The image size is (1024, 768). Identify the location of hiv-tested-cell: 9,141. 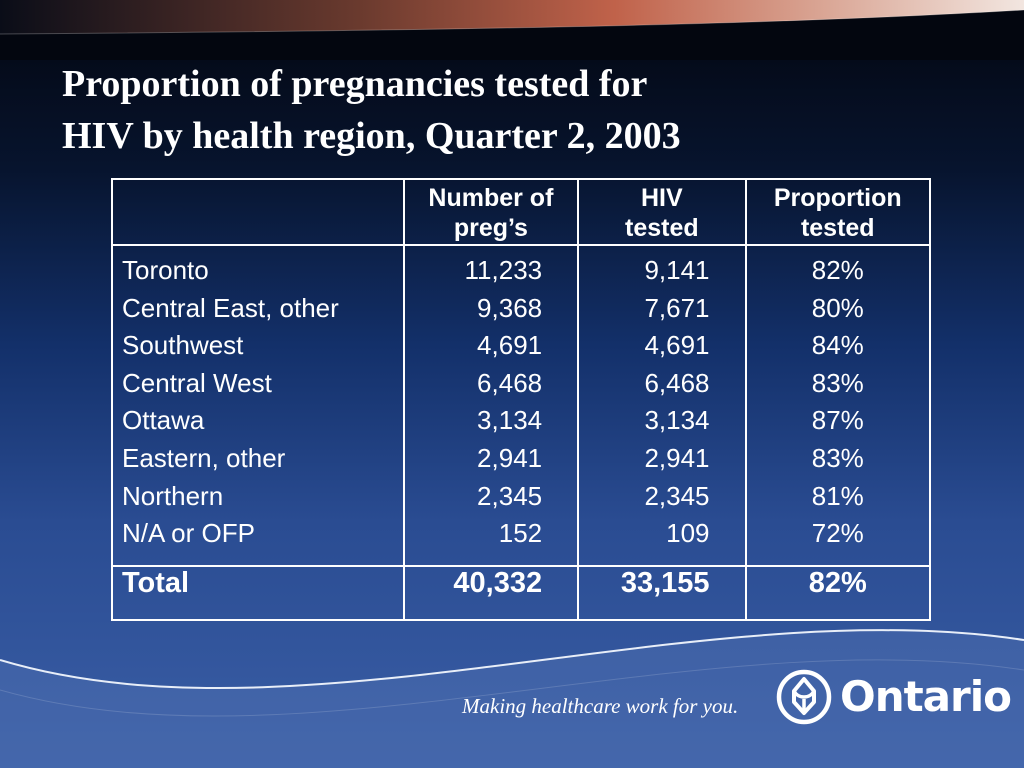
(677, 270).